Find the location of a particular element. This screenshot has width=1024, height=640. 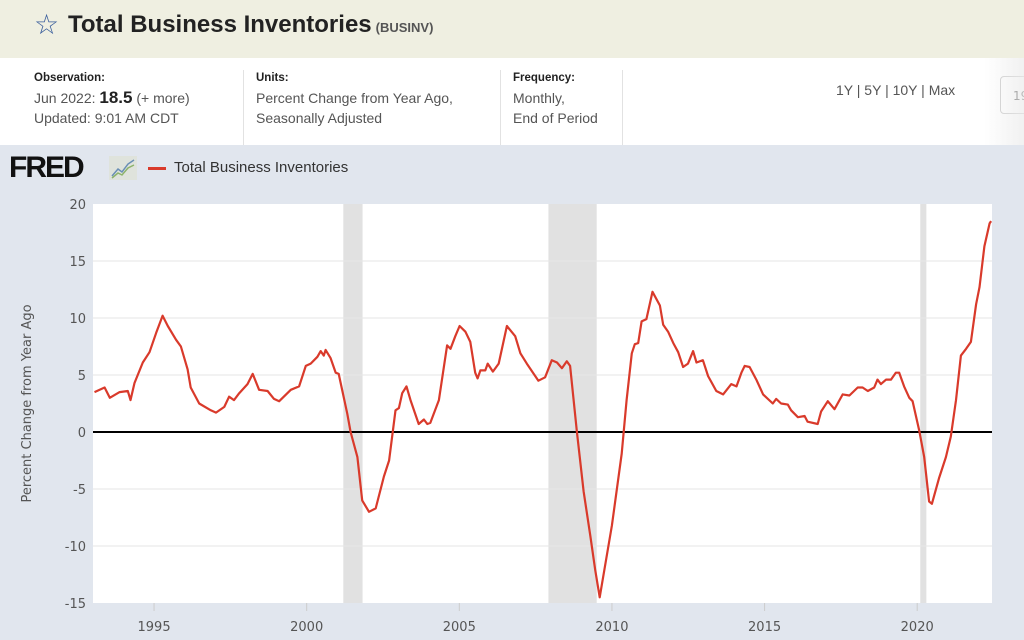

y-tick-label: 15 is located at coordinates (77, 262).